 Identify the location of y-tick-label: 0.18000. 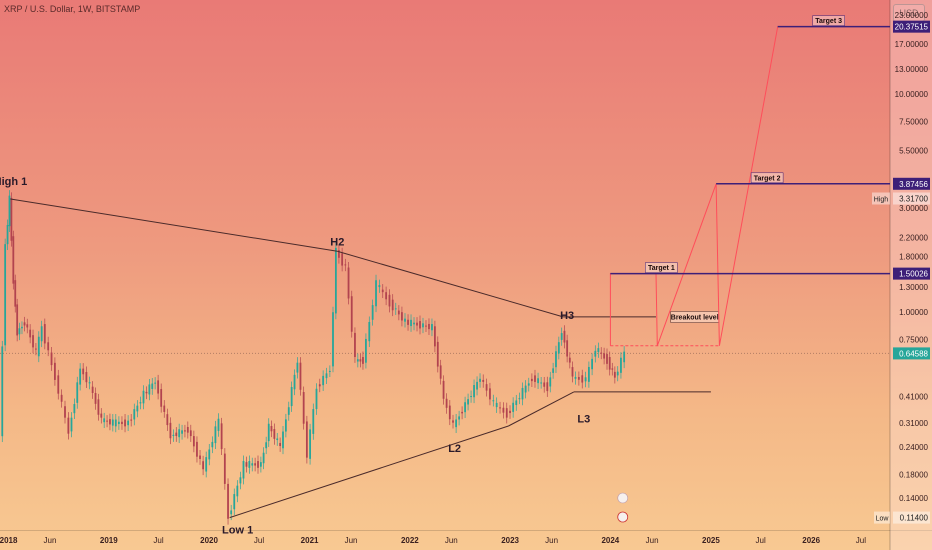
(913, 474).